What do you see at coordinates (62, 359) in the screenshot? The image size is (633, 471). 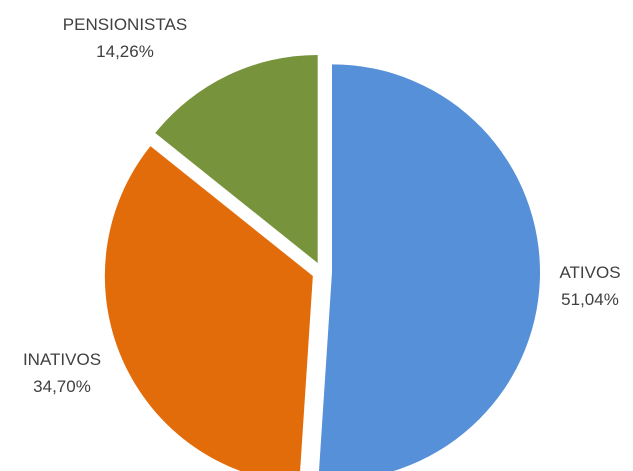 I see `slice-label-inativos: INATIVOS` at bounding box center [62, 359].